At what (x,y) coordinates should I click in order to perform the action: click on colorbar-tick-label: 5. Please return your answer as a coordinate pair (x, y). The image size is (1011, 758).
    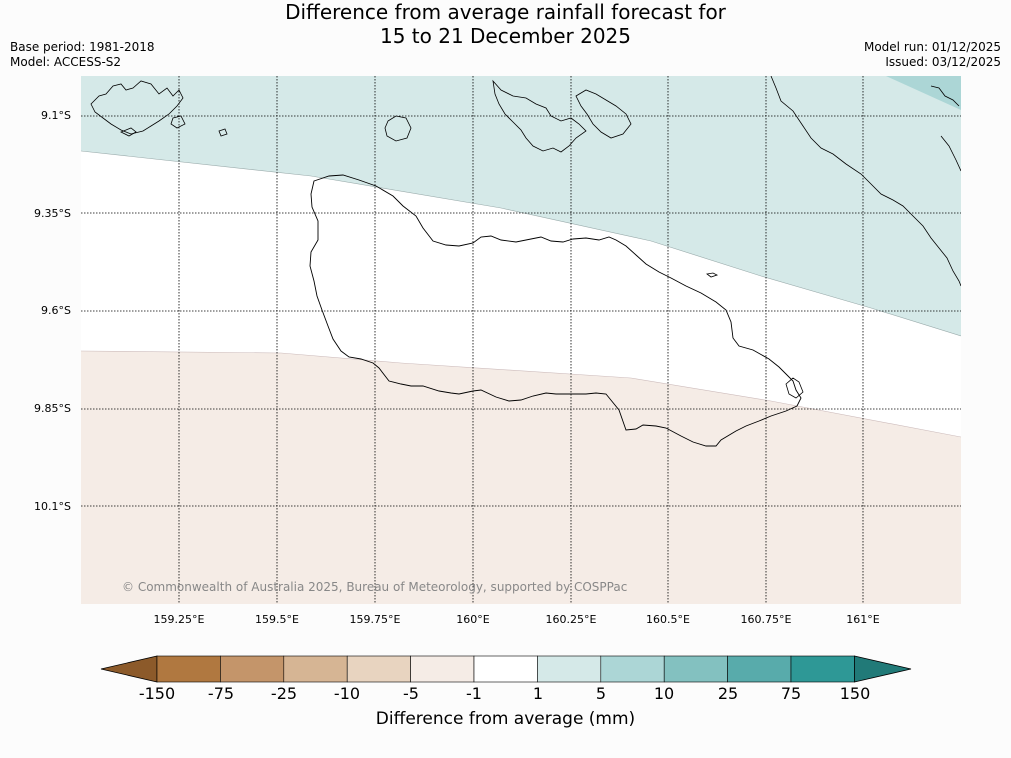
    Looking at the image, I should click on (601, 693).